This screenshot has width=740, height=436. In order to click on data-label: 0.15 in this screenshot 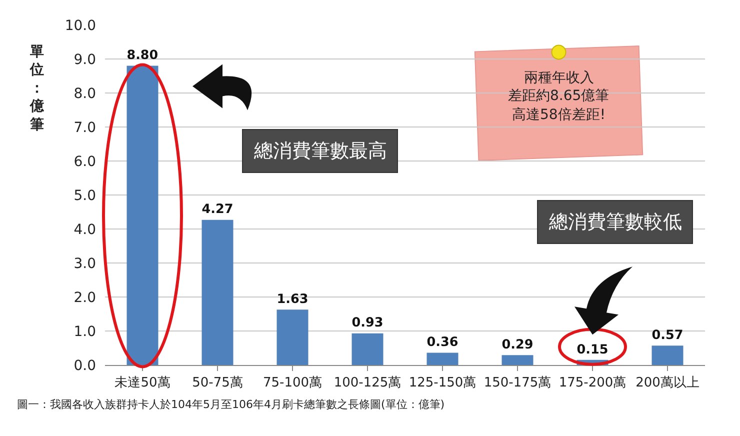, I will do `click(592, 350)`.